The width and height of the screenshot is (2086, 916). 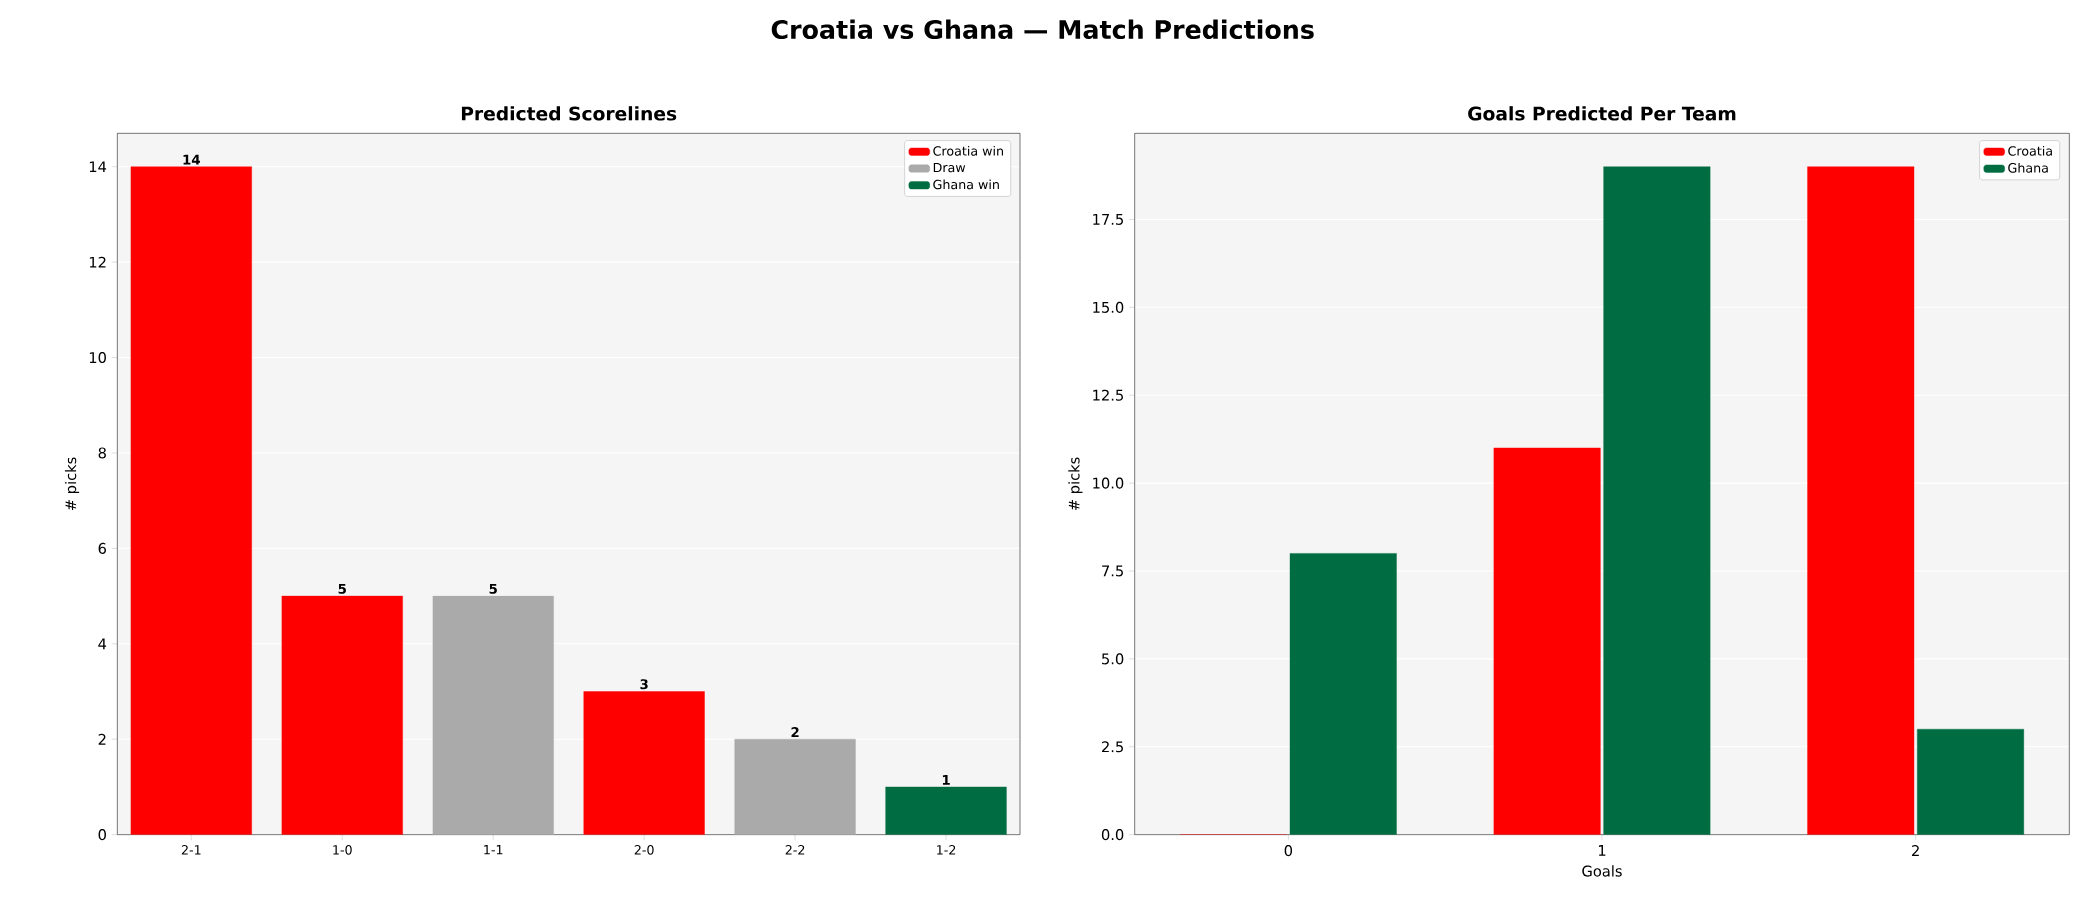 I want to click on x-tick-label: 1-1, so click(x=493, y=850).